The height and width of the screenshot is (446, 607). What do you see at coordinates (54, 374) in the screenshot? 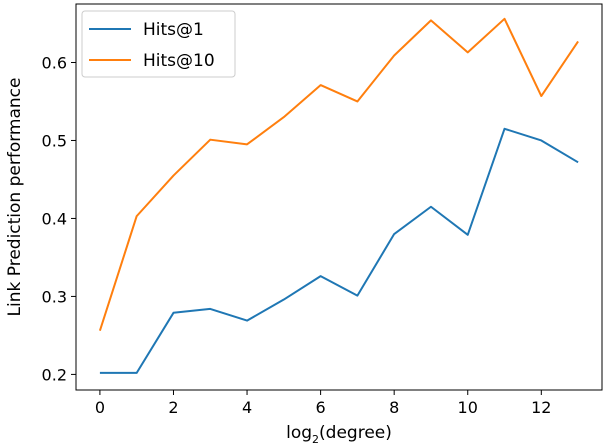
I see `y-tick-label: 0.2` at bounding box center [54, 374].